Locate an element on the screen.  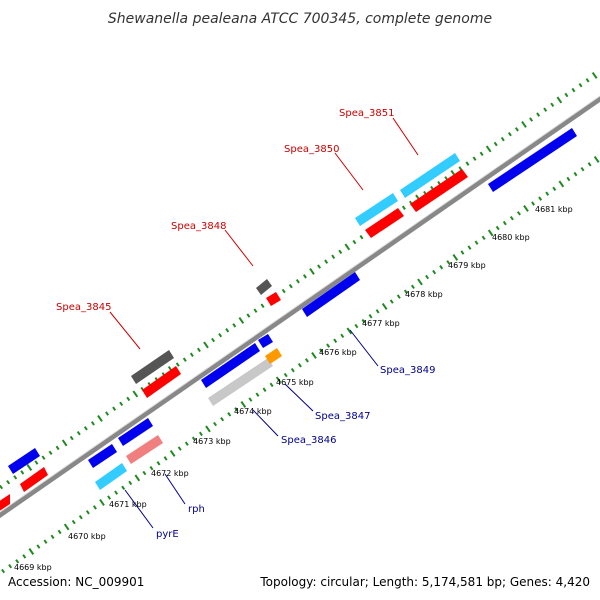
kbp-label: 4676 kbp is located at coordinates (338, 352).